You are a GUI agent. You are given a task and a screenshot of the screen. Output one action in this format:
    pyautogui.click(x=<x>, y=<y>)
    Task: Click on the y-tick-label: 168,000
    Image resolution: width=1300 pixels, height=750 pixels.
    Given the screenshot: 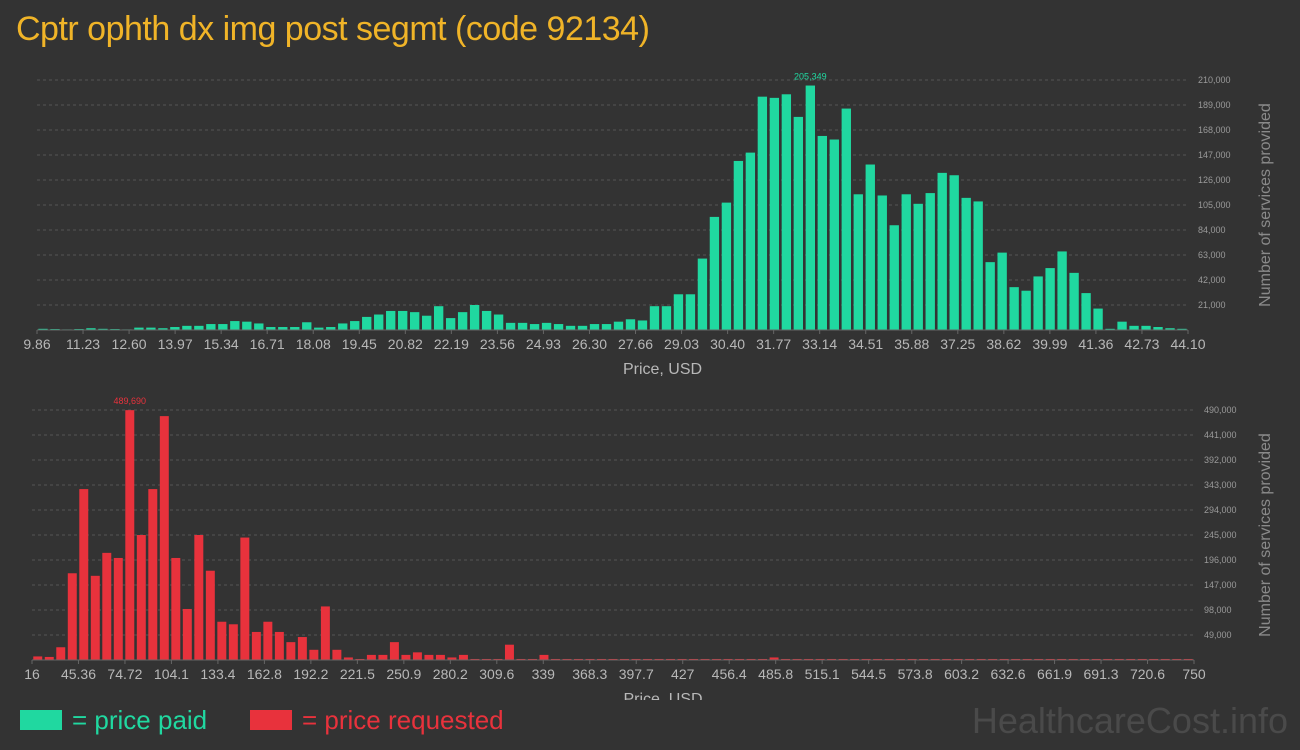 What is the action you would take?
    pyautogui.click(x=1214, y=130)
    